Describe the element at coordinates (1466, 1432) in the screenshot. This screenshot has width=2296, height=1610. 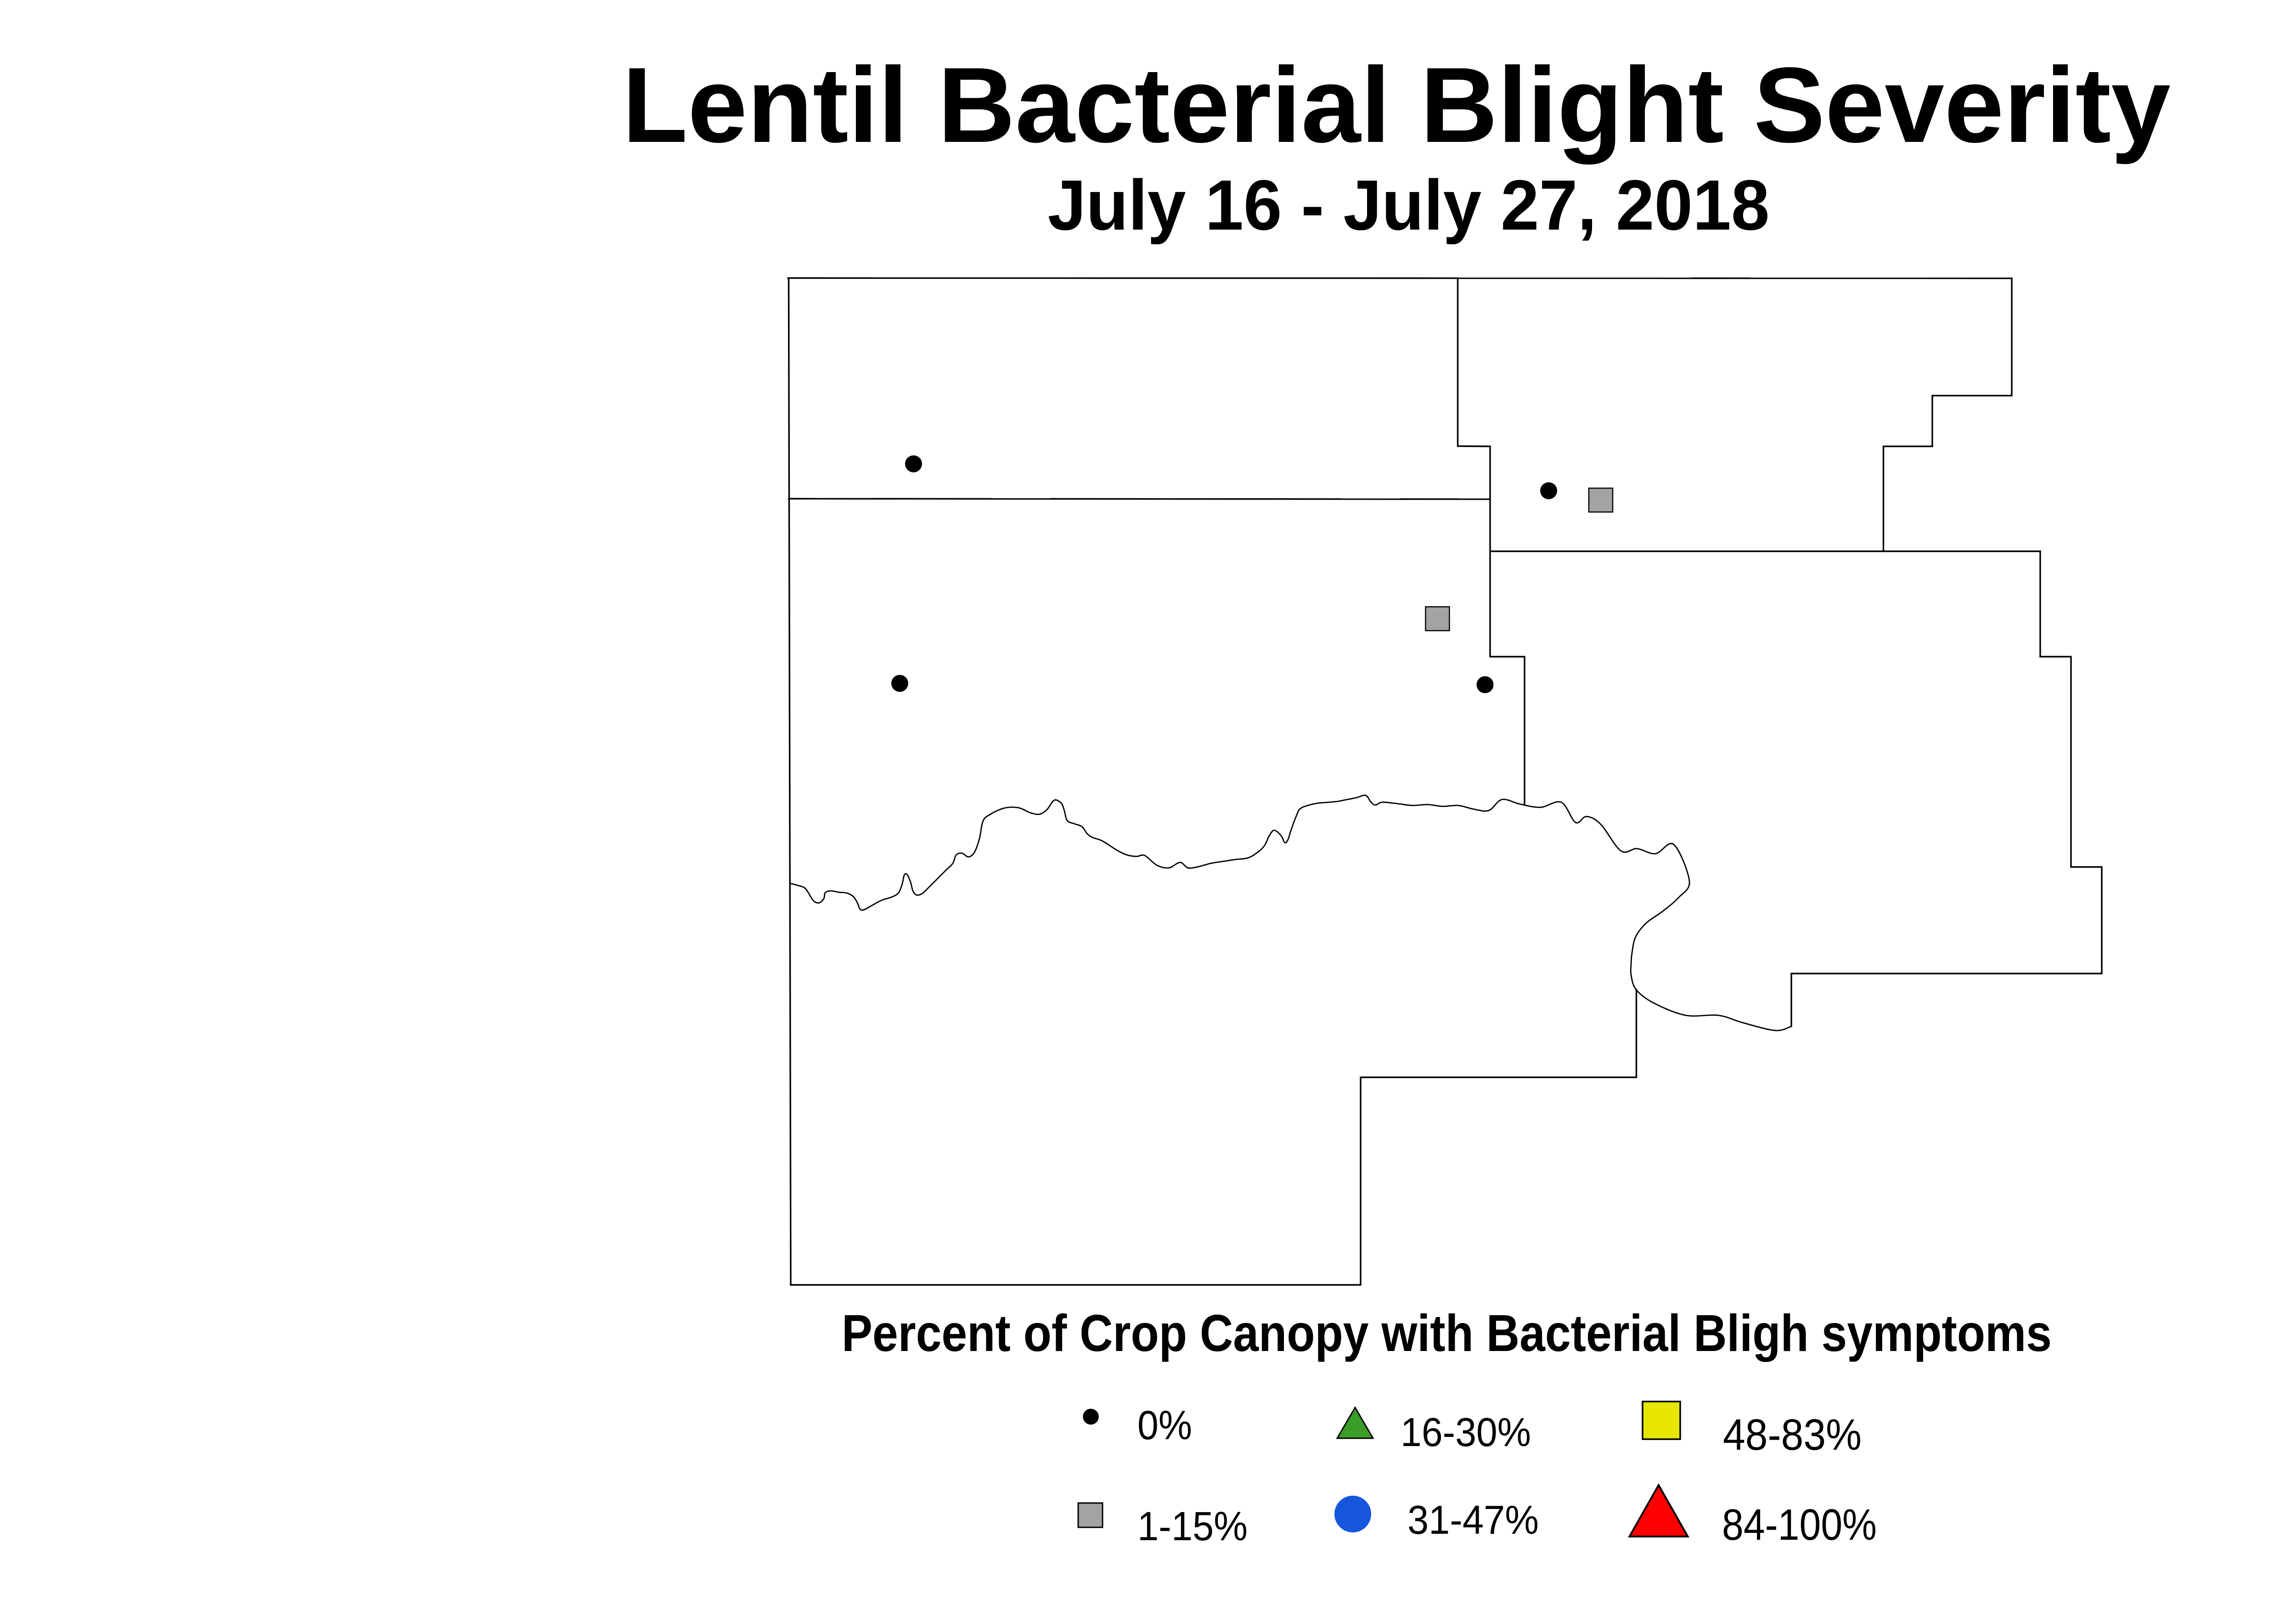
I see `svg-text: 16-30%` at that location.